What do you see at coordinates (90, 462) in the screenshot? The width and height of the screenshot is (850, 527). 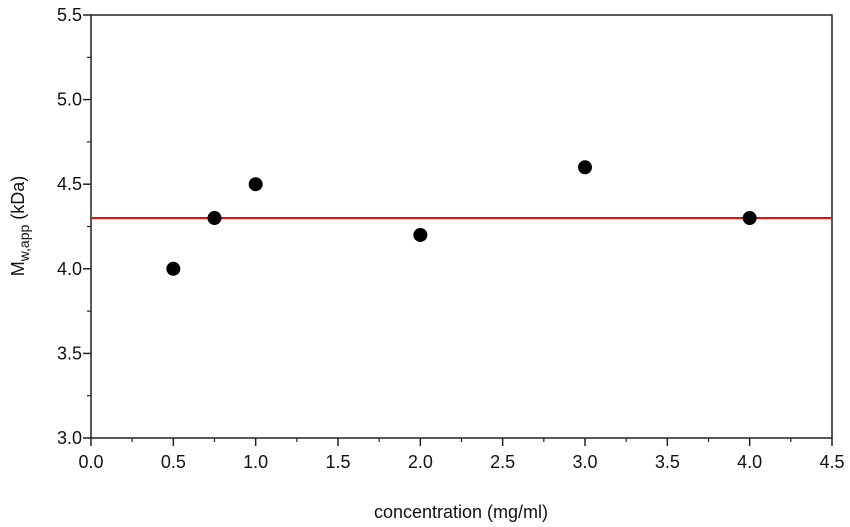 I see `x-tick-label: 0.0` at bounding box center [90, 462].